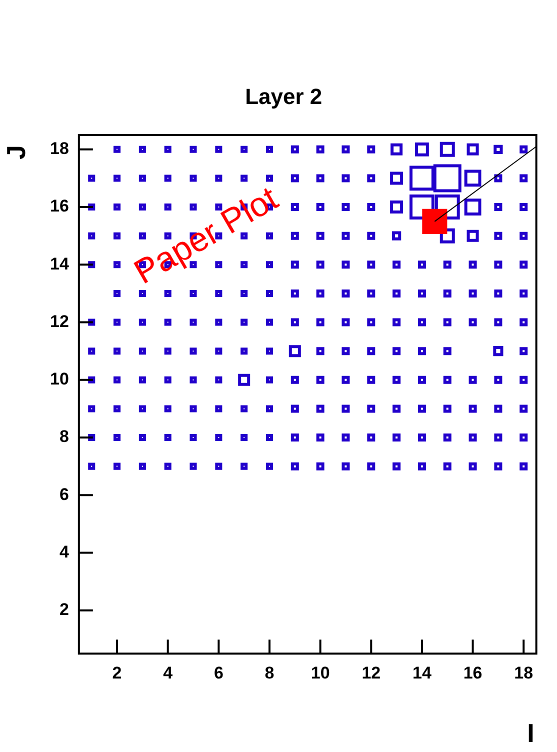 Image resolution: width=557 pixels, height=752 pixels. Describe the element at coordinates (117, 672) in the screenshot. I see `x-tick-label: 2` at that location.